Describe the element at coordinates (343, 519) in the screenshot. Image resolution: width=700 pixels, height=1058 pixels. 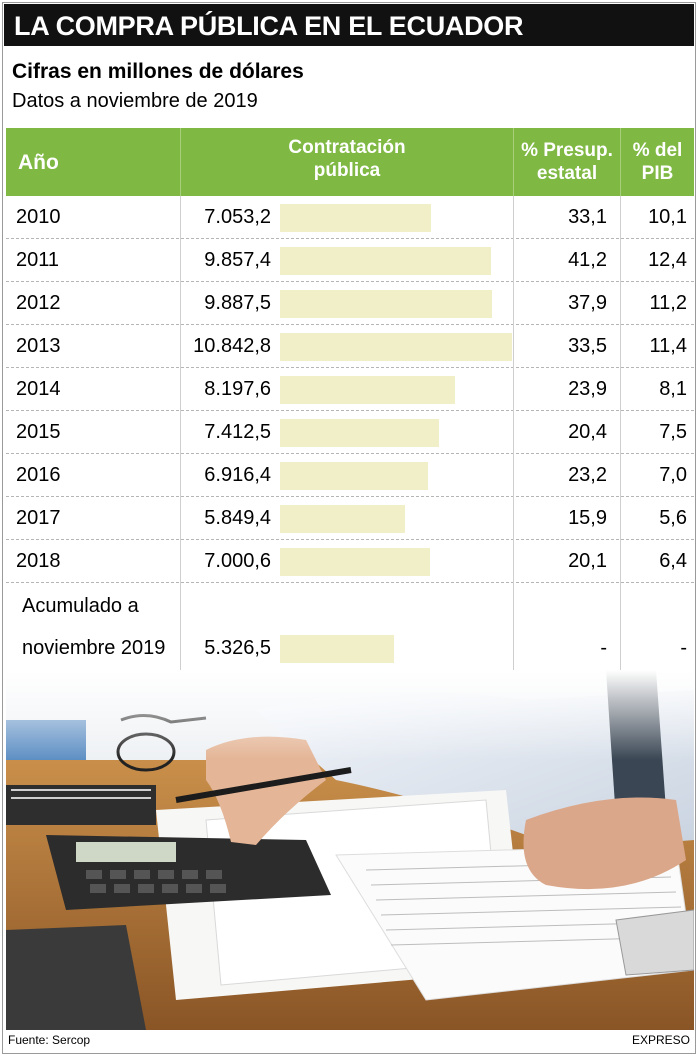
I see `bar-2017` at that location.